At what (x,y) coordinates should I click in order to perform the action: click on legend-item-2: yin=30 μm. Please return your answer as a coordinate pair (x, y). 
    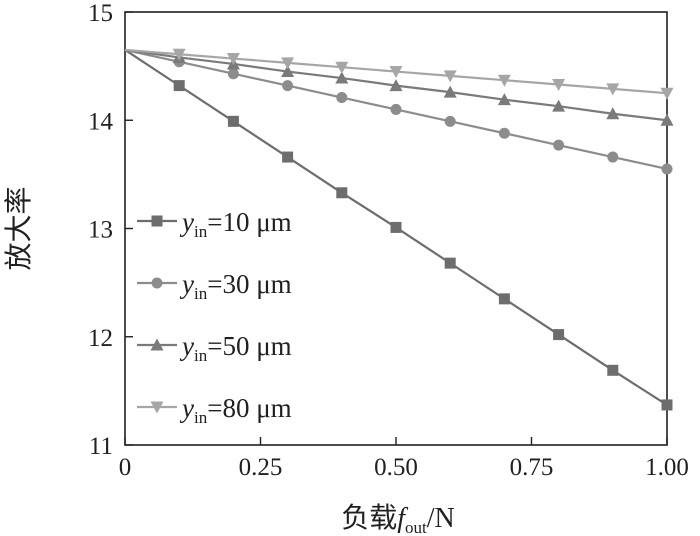
    Looking at the image, I should click on (214, 286).